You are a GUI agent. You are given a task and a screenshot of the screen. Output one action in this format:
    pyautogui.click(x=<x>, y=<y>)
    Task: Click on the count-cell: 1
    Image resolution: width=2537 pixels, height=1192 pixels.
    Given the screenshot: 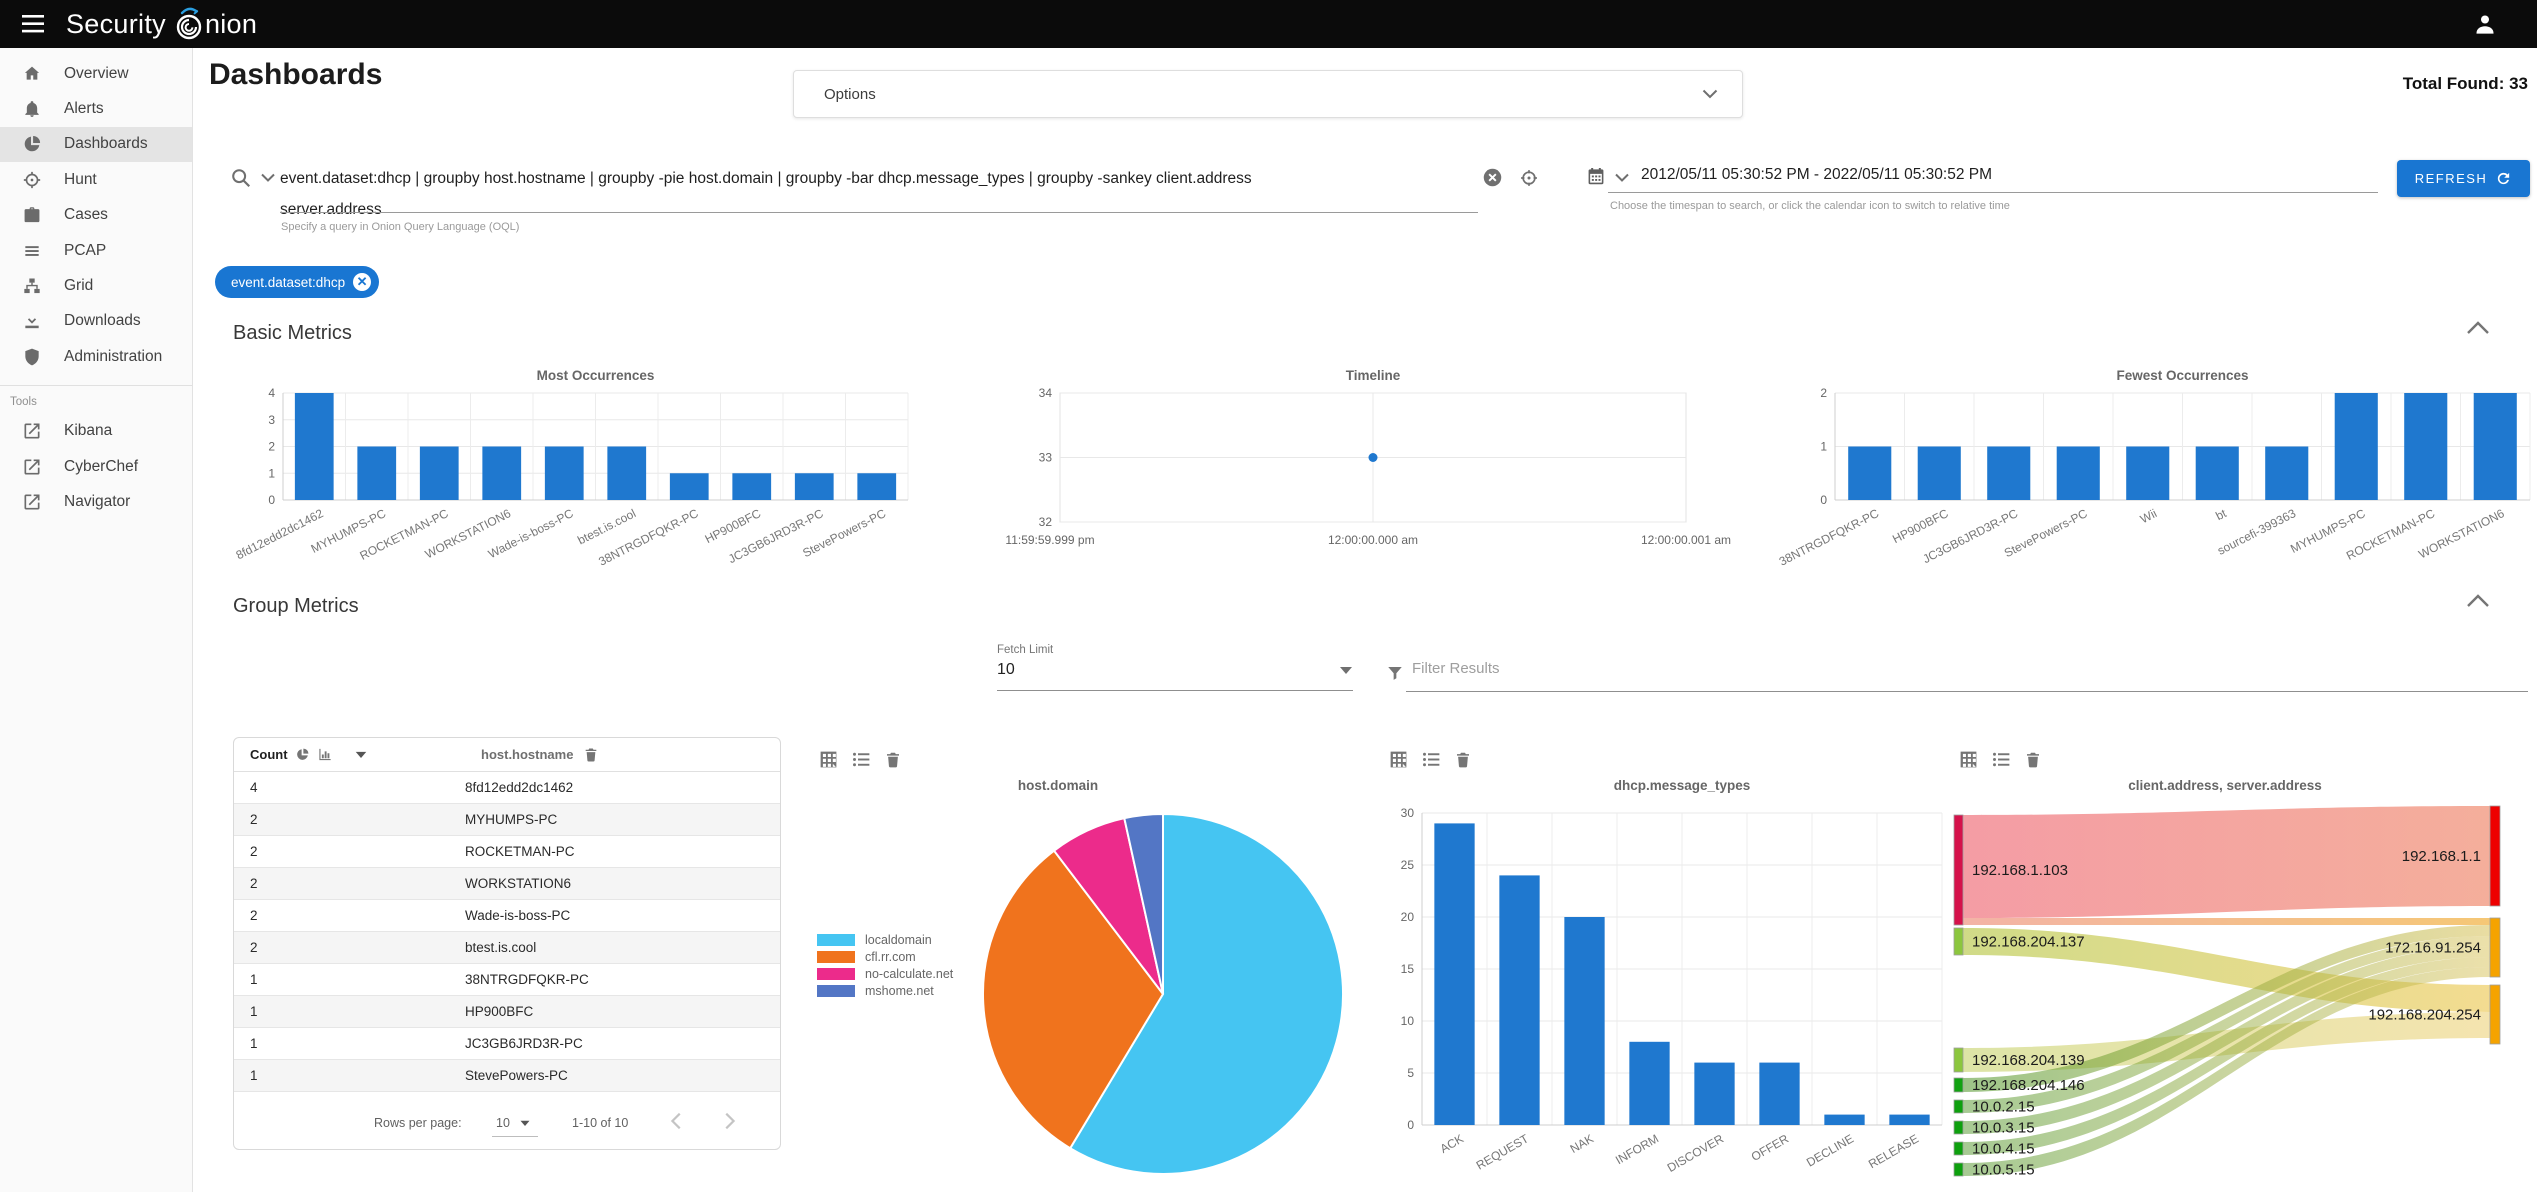 What is the action you would take?
    pyautogui.click(x=254, y=1011)
    